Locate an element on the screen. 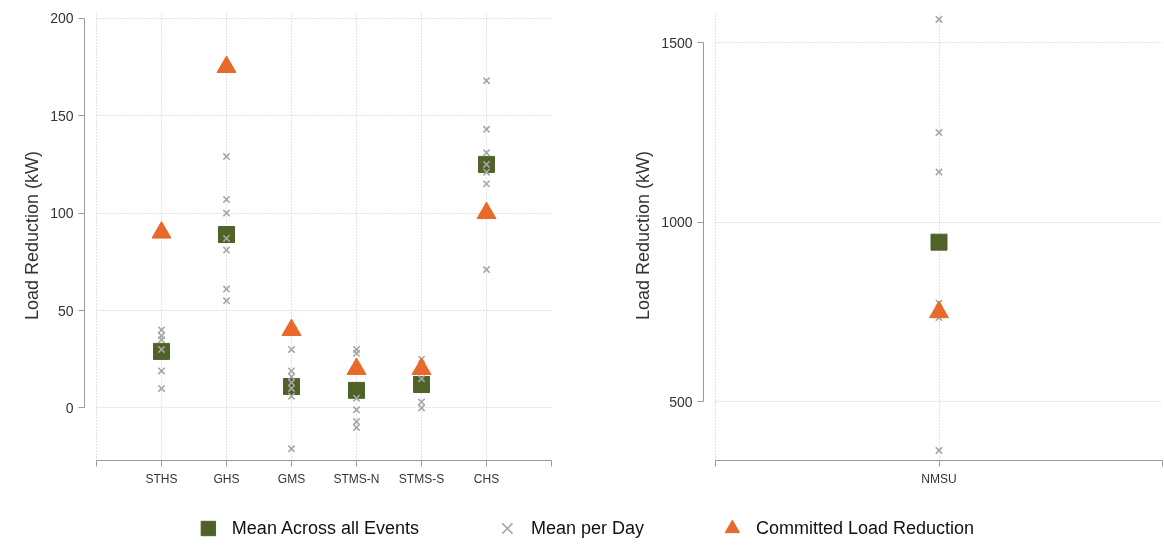  x-tick-label: GMS is located at coordinates (291, 478).